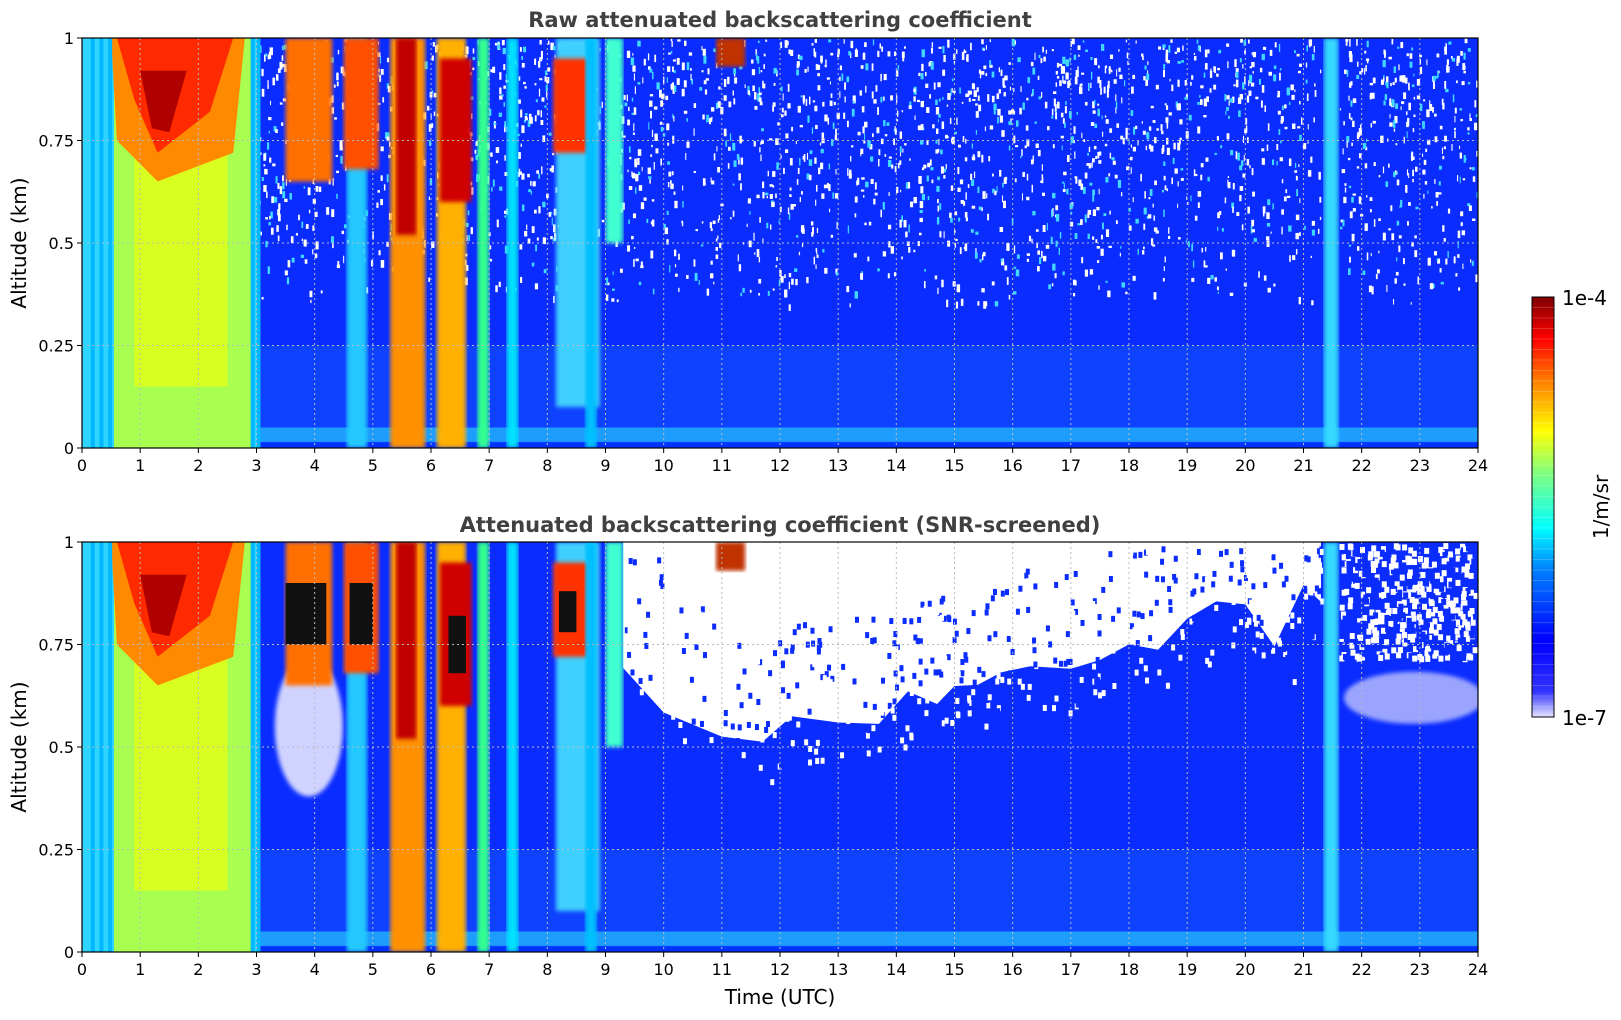 Image resolution: width=1621 pixels, height=1020 pixels. I want to click on screened-region, so click(971, 642).